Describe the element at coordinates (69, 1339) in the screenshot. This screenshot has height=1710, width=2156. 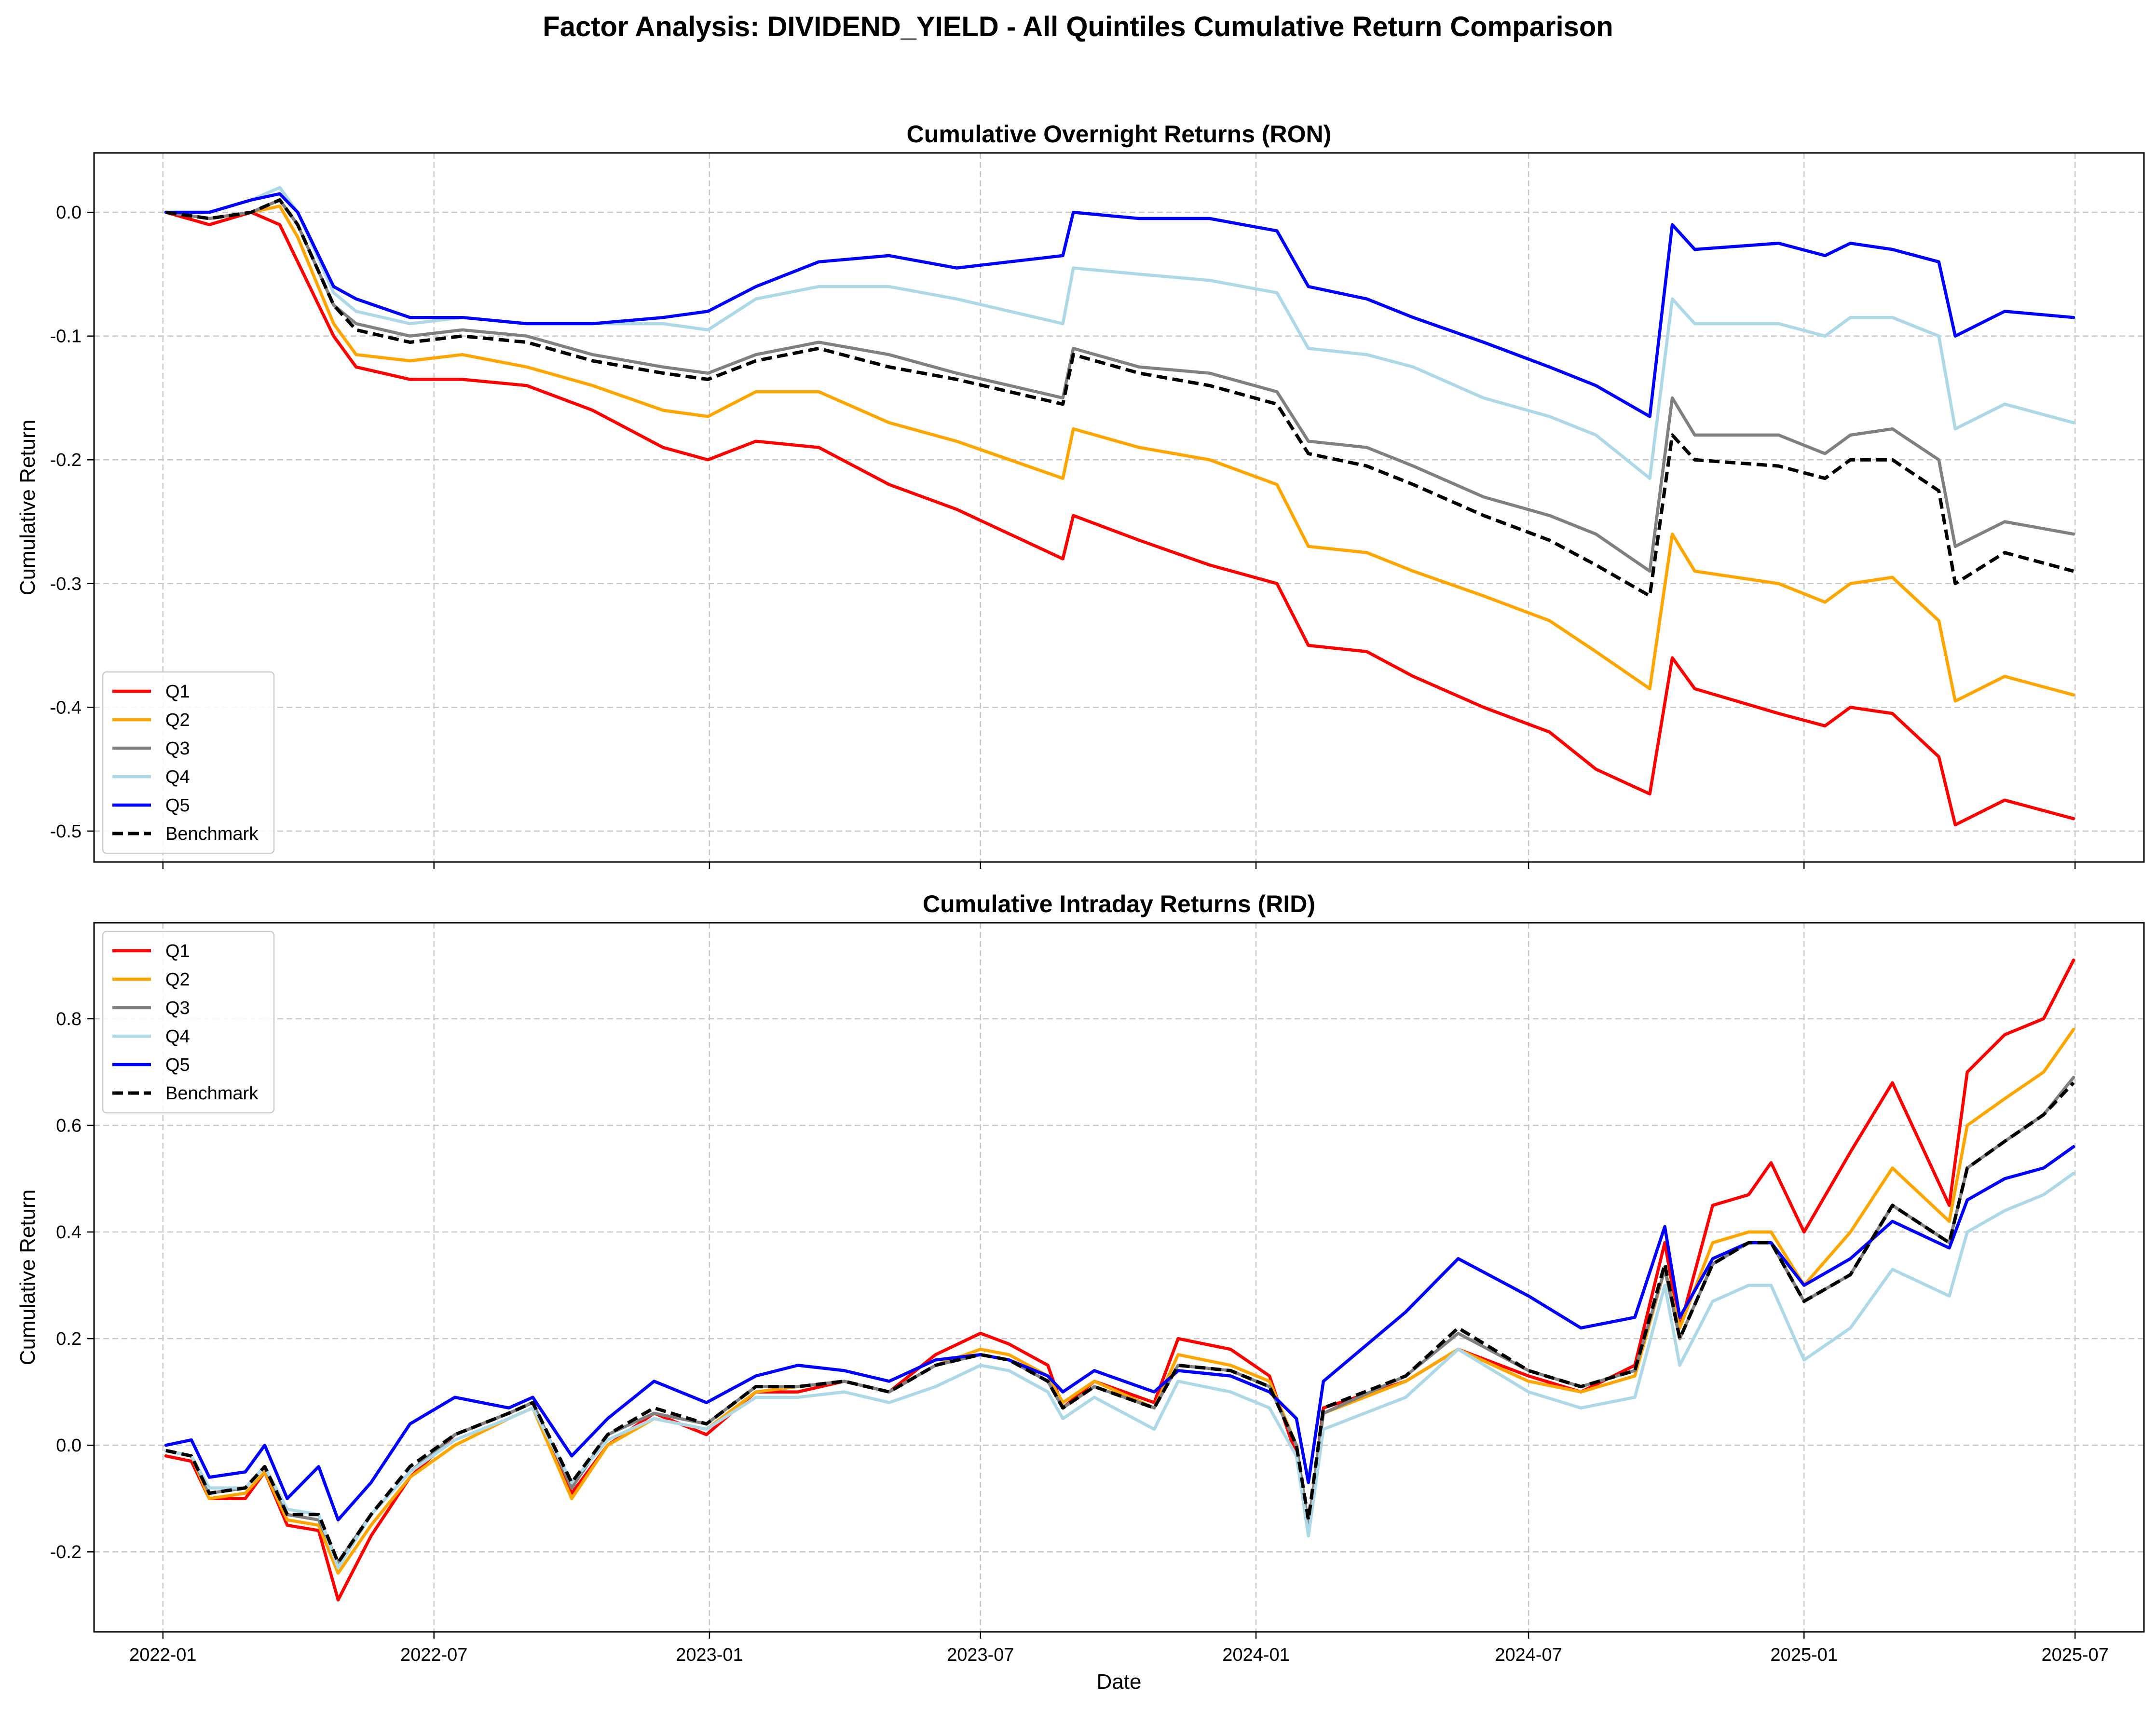
I see `y-tick-label: 0.2` at that location.